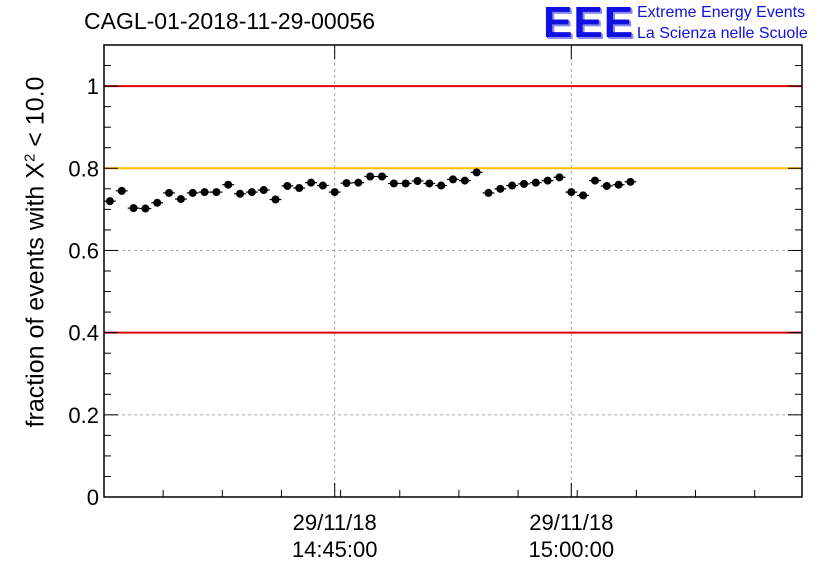  What do you see at coordinates (83, 415) in the screenshot?
I see `y-tick-label: 0.2` at bounding box center [83, 415].